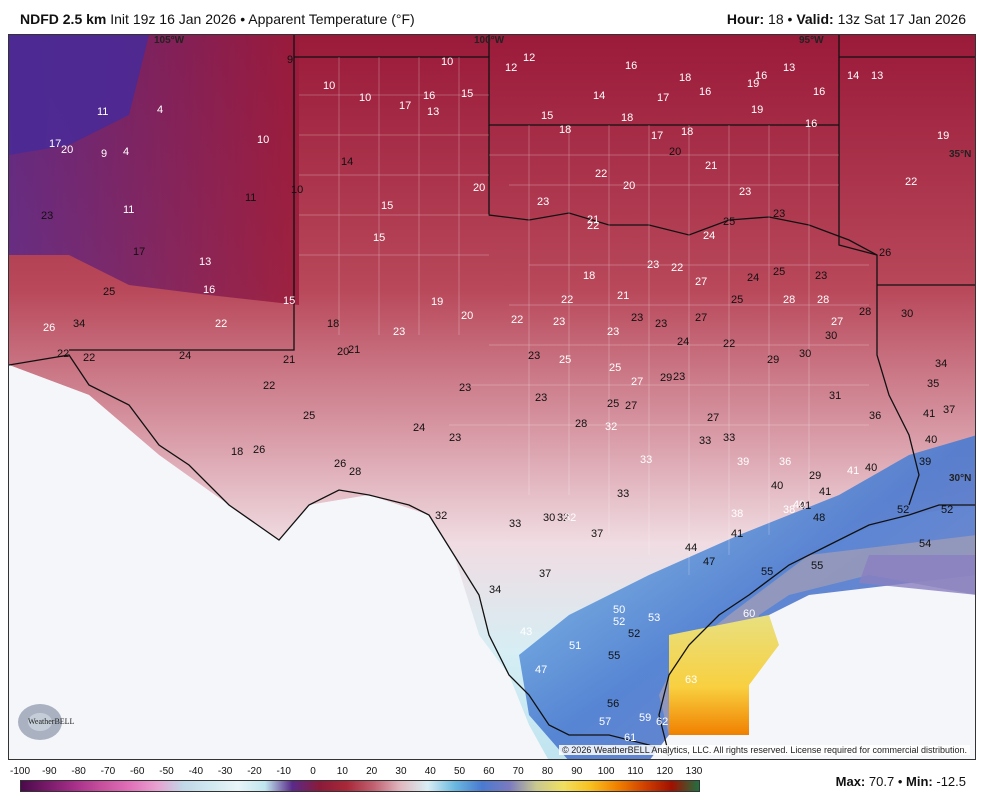 The image size is (984, 808). Describe the element at coordinates (654, 618) in the screenshot. I see `station-value: 53` at that location.